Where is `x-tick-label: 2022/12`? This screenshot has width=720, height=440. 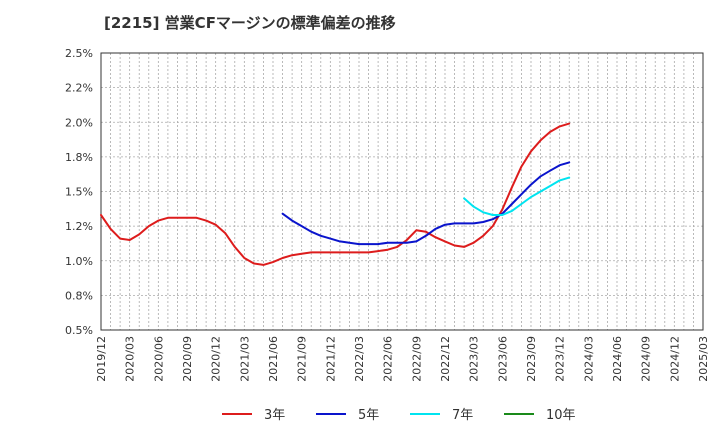 x-tick-label: 2022/12 is located at coordinates (445, 359).